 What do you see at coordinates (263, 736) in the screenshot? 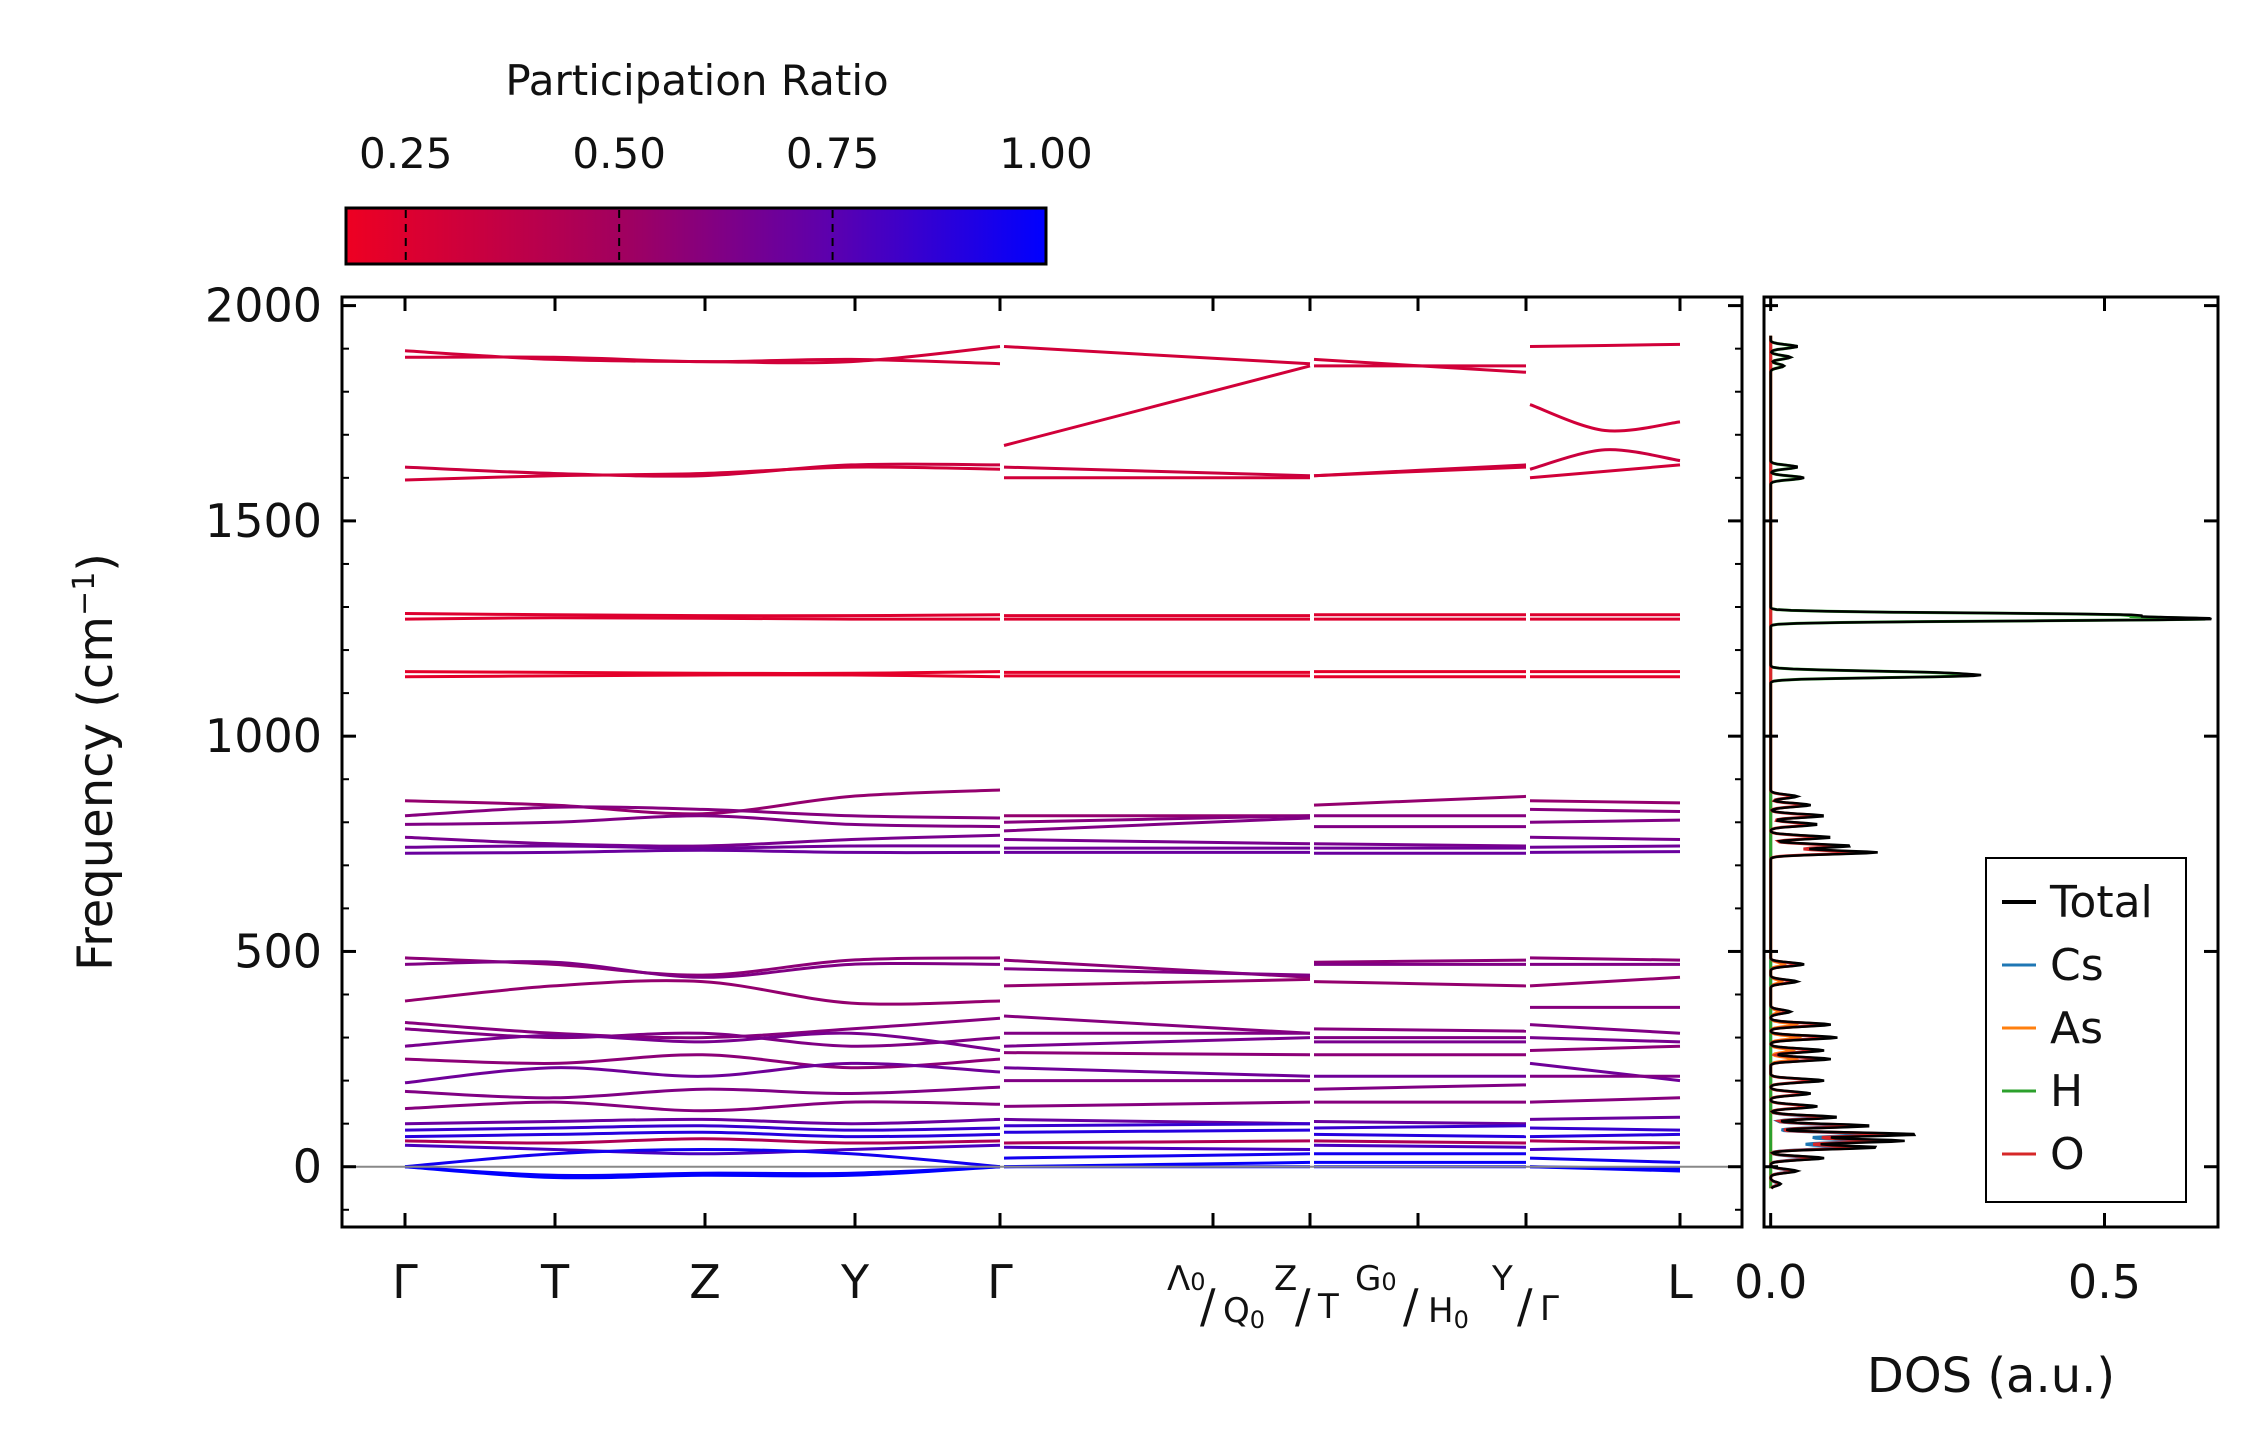
I see `y-tick-label: 1000` at bounding box center [263, 736].